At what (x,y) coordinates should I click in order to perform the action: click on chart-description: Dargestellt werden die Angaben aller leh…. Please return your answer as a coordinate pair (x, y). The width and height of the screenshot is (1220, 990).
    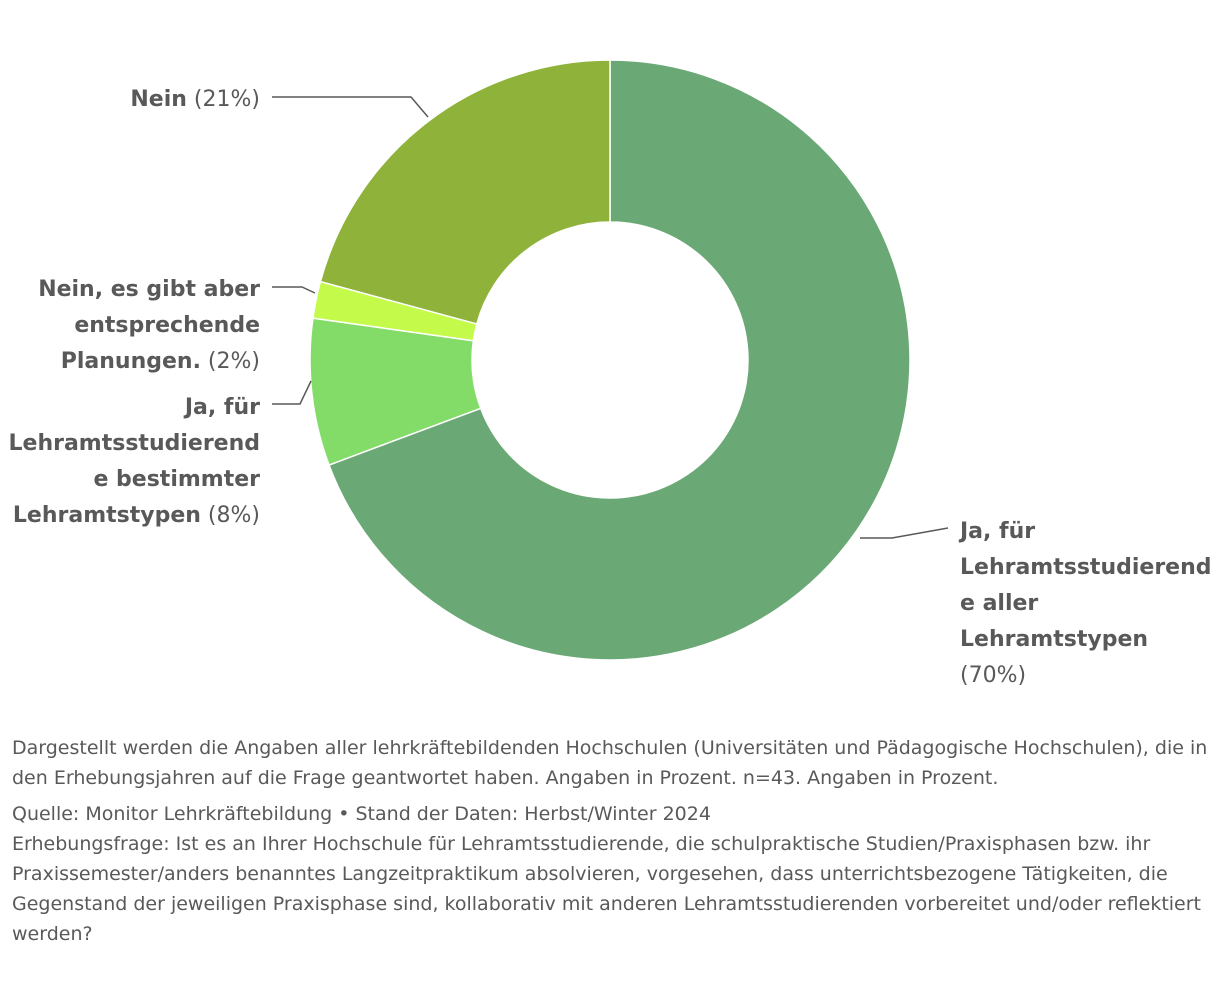
    Looking at the image, I should click on (610, 763).